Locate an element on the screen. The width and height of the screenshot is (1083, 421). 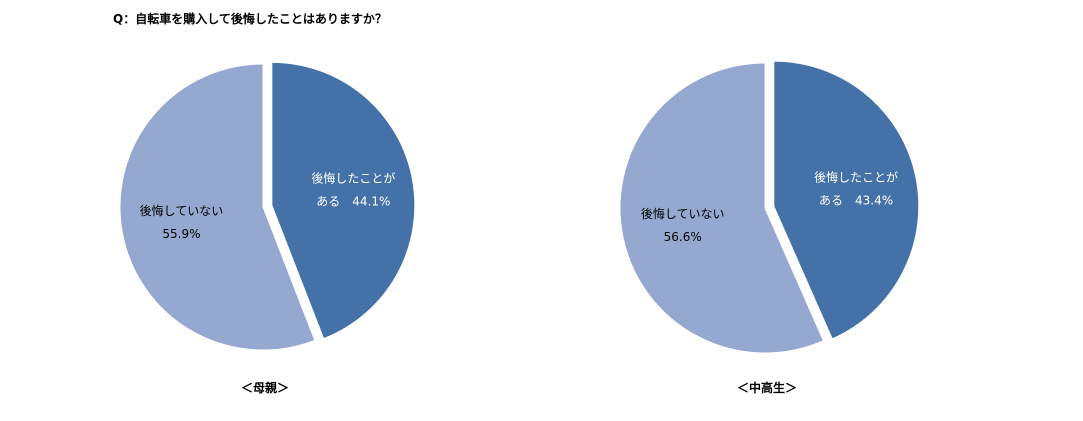
slice-label-regret: 後悔したことがある 43.4% is located at coordinates (856, 188).